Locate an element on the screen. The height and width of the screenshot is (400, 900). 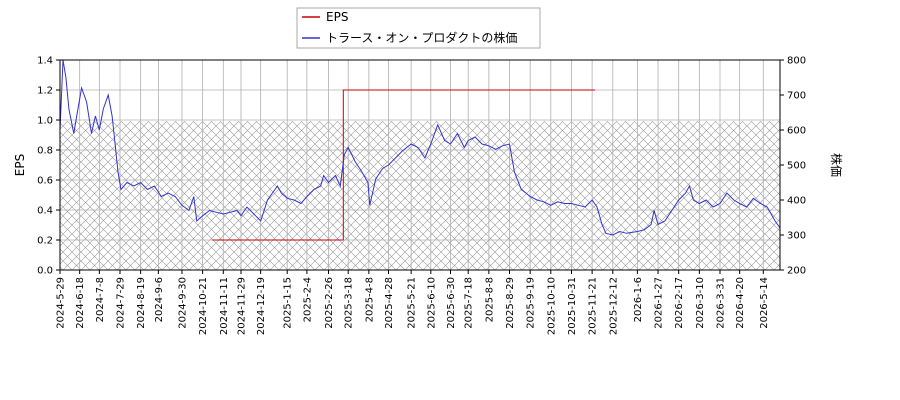
legend-label-stock-price: トラース・オン・プロダクトの株価 is located at coordinates (421, 37).